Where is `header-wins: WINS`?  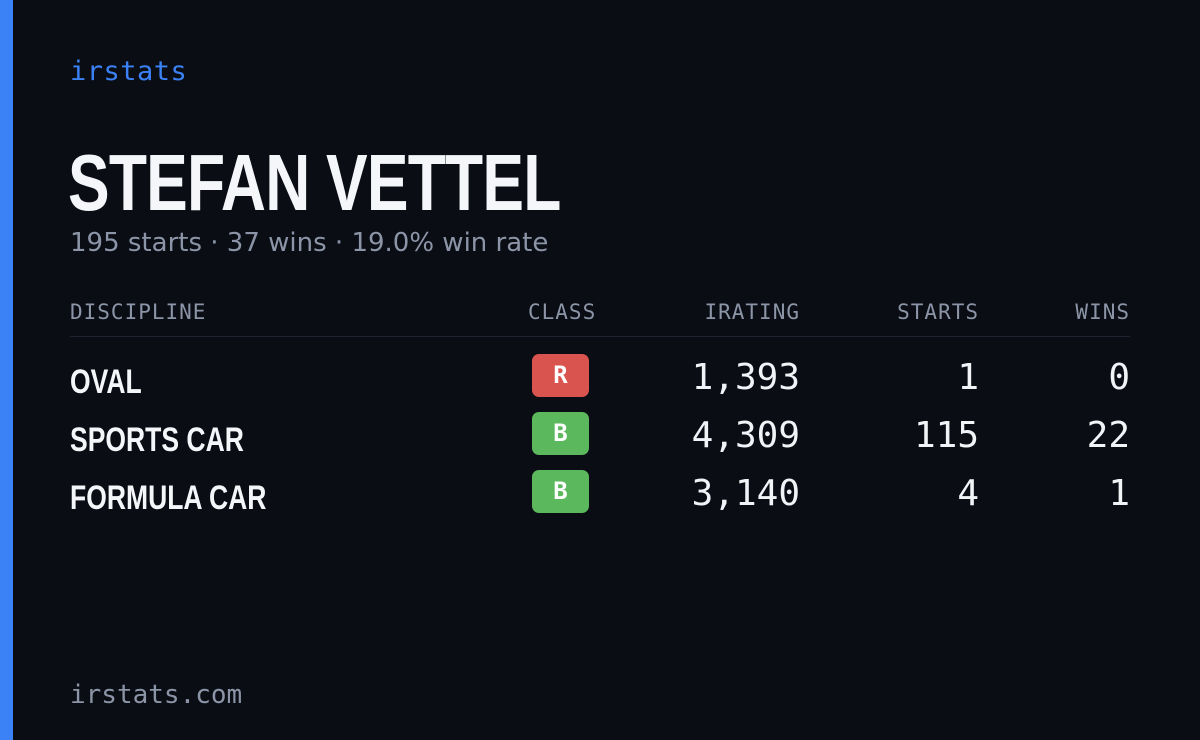
header-wins: WINS is located at coordinates (1102, 312).